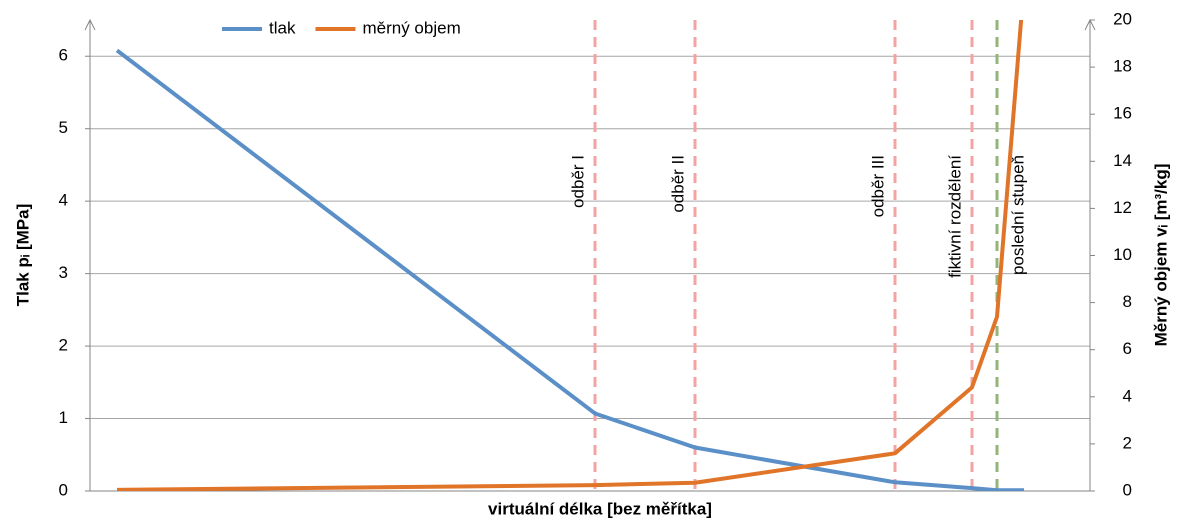  What do you see at coordinates (63, 417) in the screenshot?
I see `y-tick-label: 1` at bounding box center [63, 417].